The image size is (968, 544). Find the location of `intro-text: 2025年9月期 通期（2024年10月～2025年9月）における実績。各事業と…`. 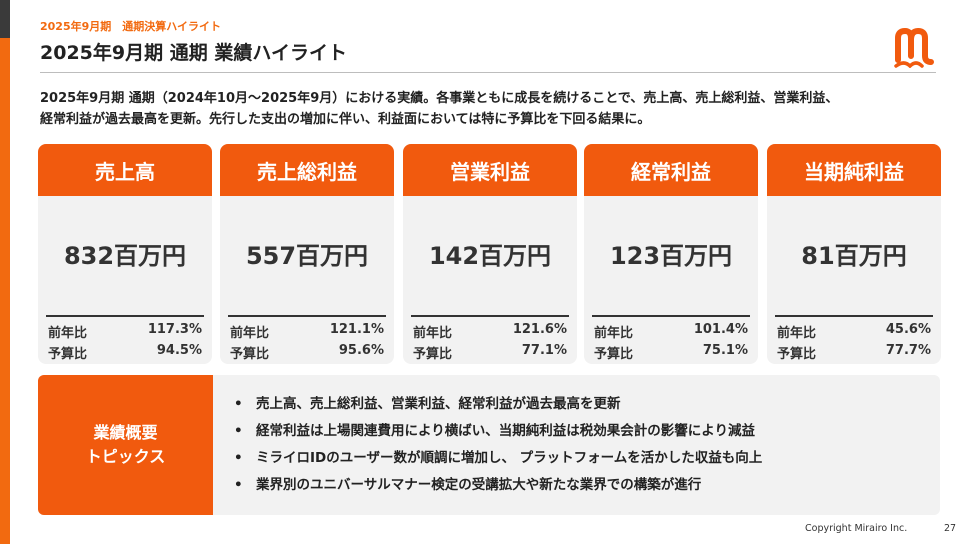

intro-text: 2025年9月期 通期（2024年10月～2025年9月）における実績。各事業と… is located at coordinates (490, 109).